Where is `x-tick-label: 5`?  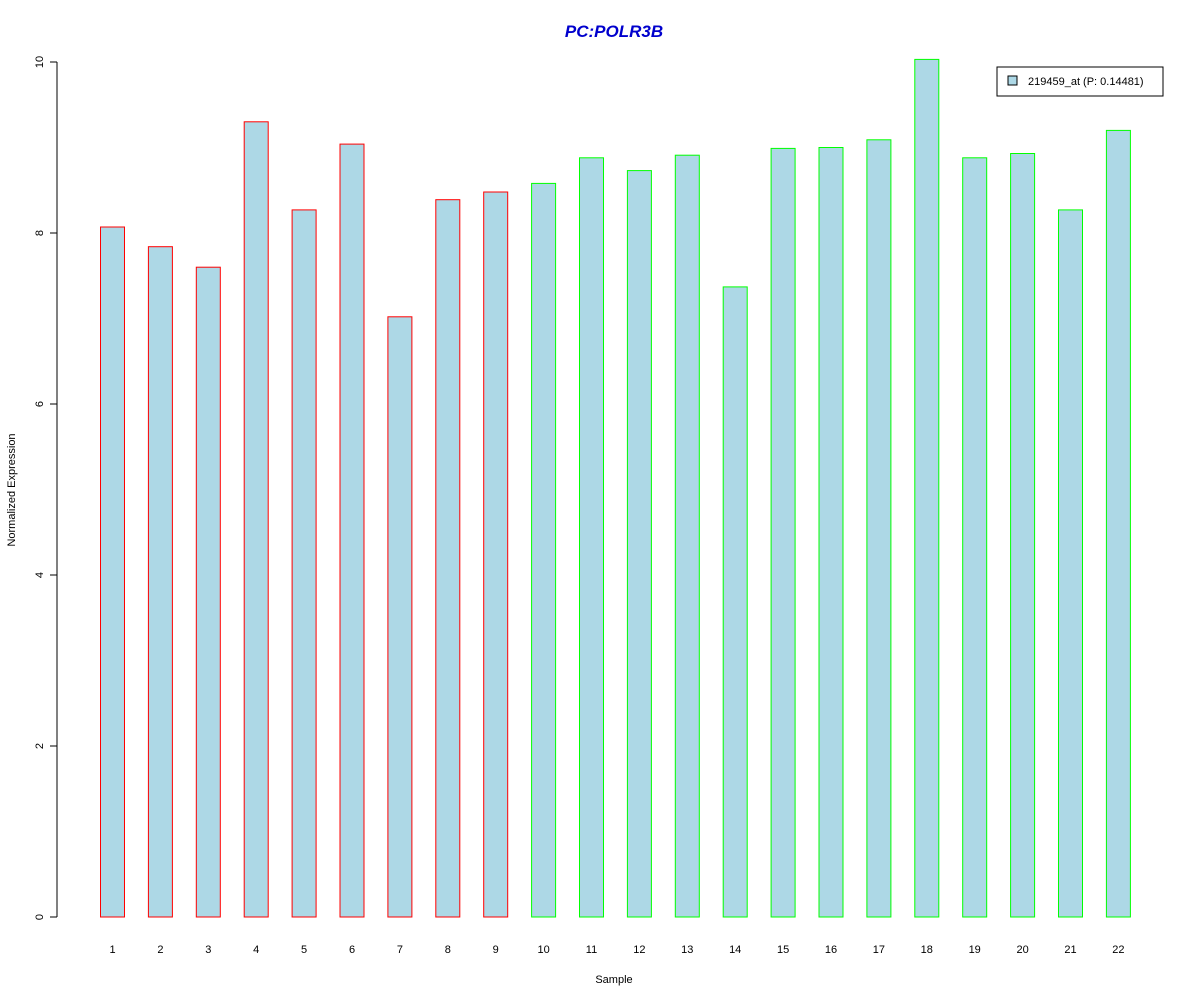
x-tick-label: 5 is located at coordinates (304, 950).